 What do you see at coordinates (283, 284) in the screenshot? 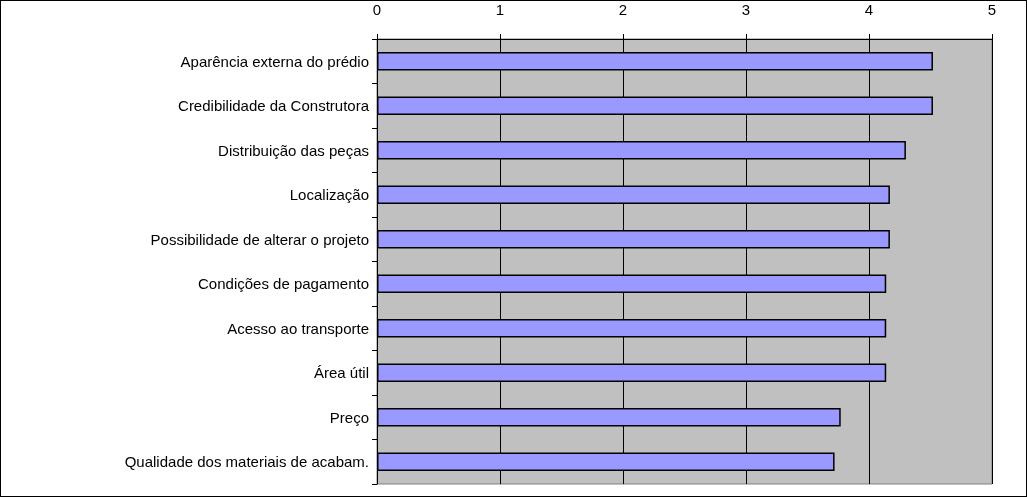
I see `y-tick-label: Condições de pagamento` at bounding box center [283, 284].